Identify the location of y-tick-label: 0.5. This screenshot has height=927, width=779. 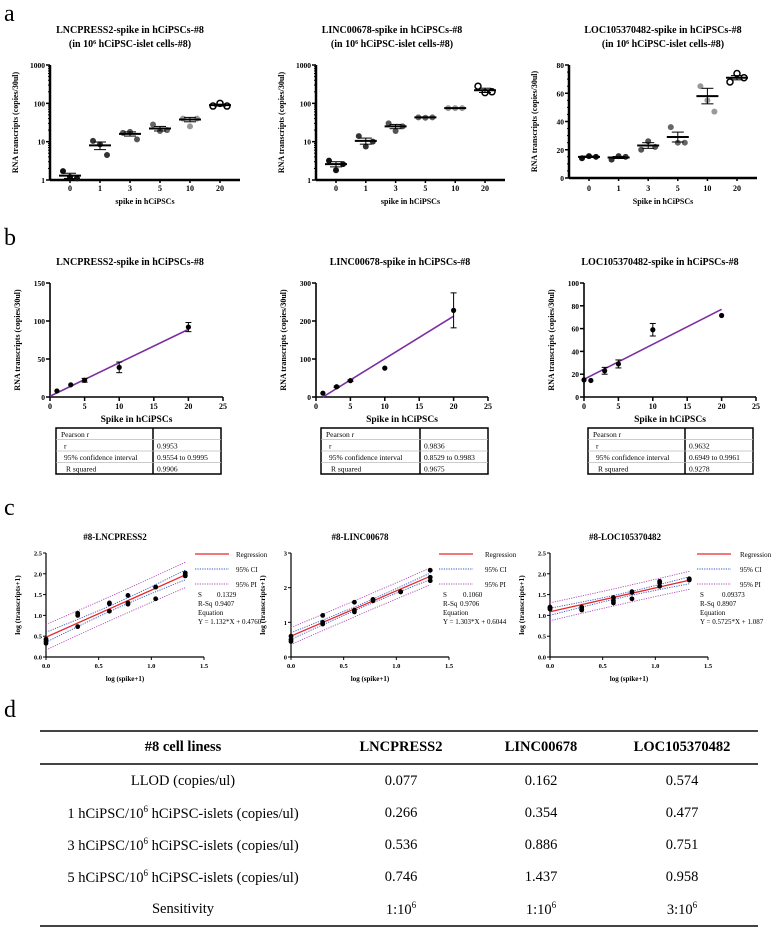
(542, 637).